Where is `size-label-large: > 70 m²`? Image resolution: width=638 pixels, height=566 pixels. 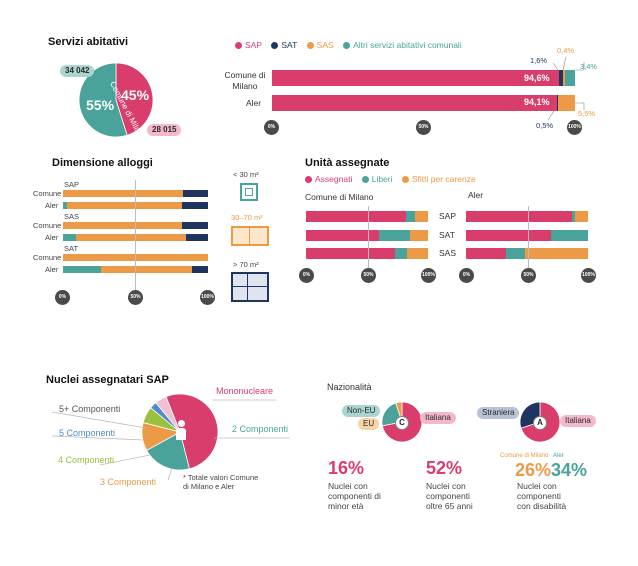 size-label-large: > 70 m² is located at coordinates (246, 264).